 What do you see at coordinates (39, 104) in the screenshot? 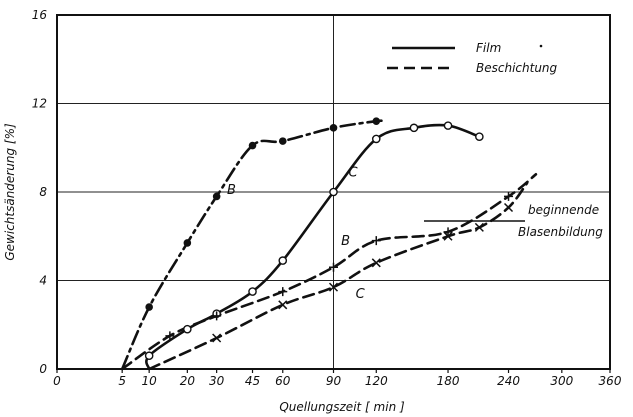
I see `y-tick-label: 12` at bounding box center [39, 104].